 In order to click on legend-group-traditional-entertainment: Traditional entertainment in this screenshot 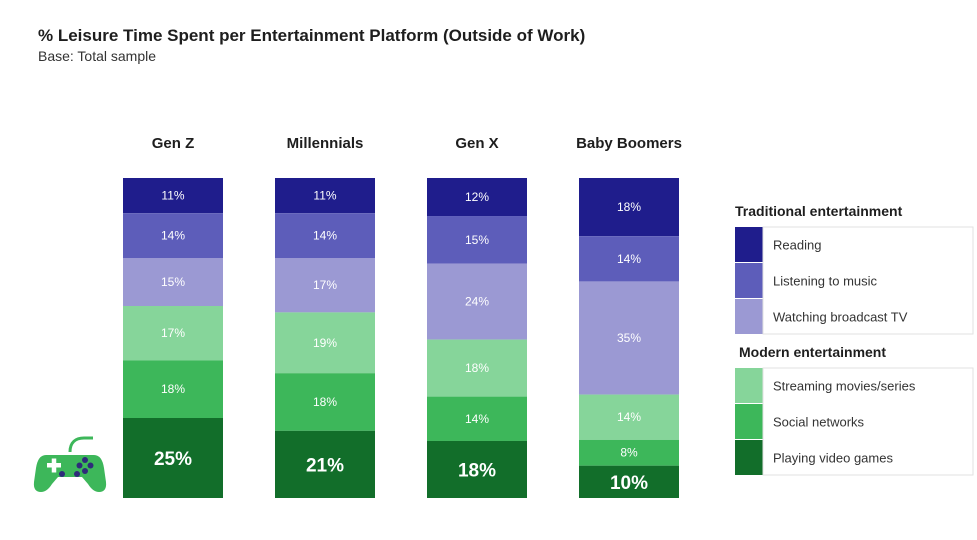, I will do `click(819, 211)`.